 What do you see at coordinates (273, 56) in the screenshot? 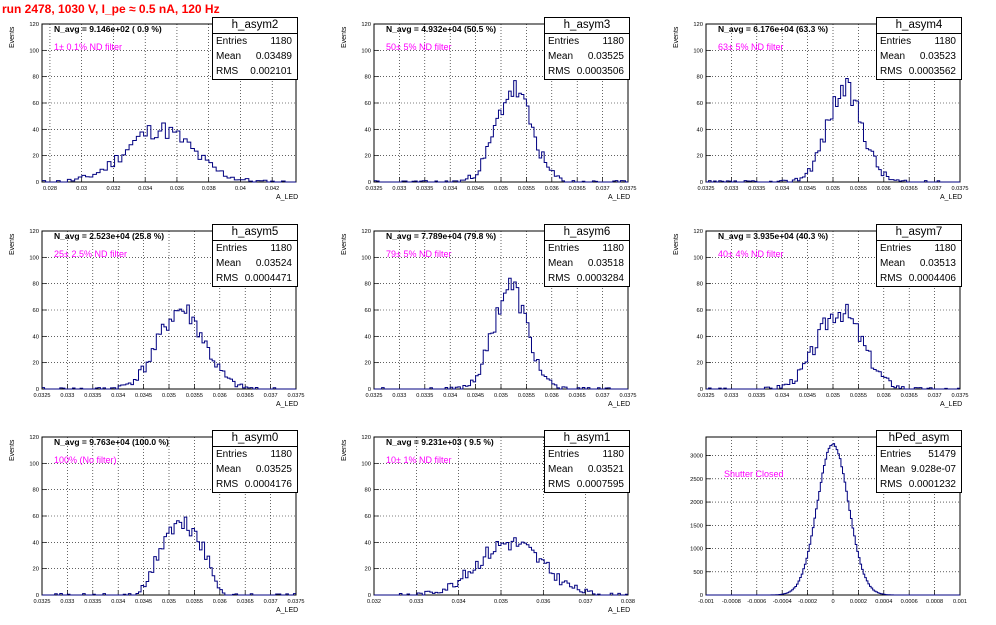
I see `stats-value: 0.03489` at bounding box center [273, 56].